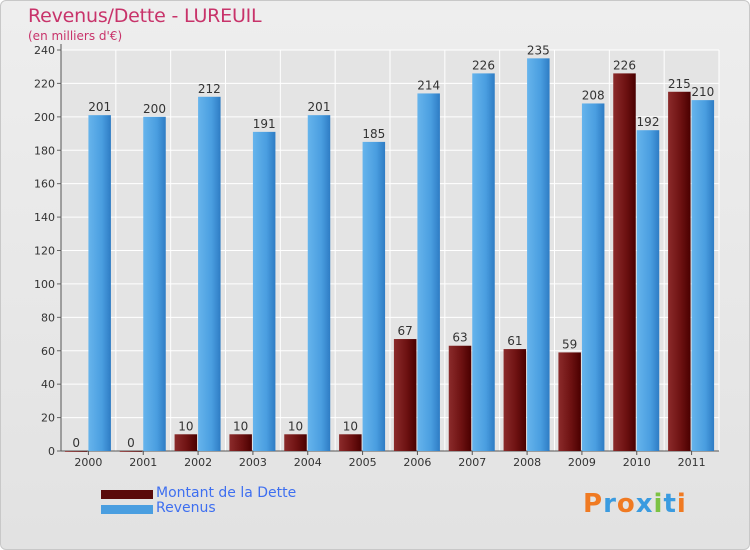 The image size is (750, 550). What do you see at coordinates (692, 462) in the screenshot?
I see `x-tick-label: 2011` at bounding box center [692, 462].